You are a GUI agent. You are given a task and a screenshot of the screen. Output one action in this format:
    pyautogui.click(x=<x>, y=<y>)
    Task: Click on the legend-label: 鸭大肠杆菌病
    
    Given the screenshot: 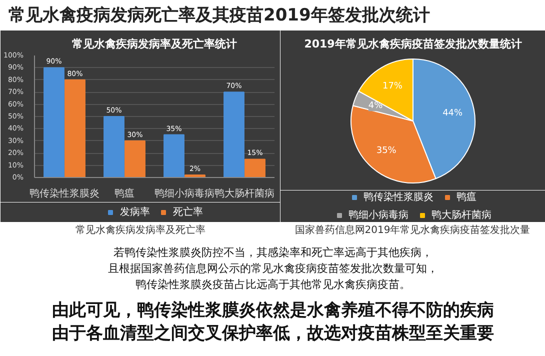 What is the action you would take?
    pyautogui.click(x=462, y=215)
    